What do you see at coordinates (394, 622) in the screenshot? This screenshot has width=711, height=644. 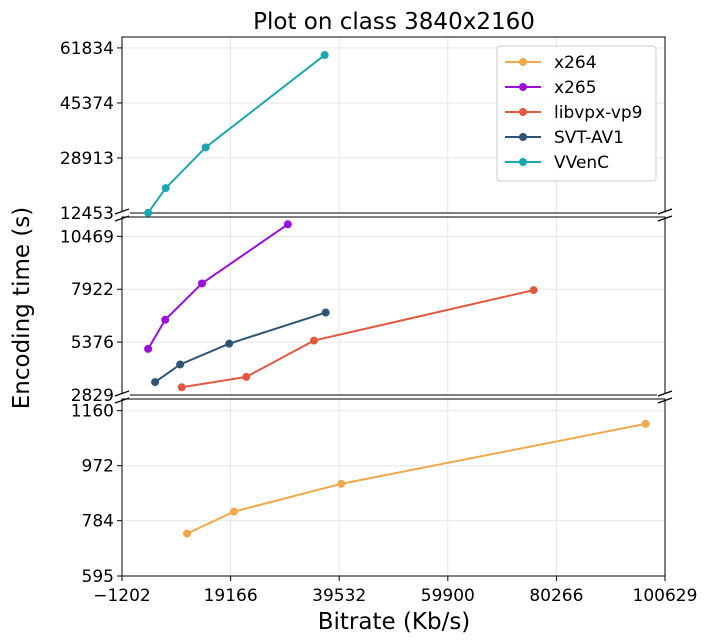 I see `x-axis-title: Bitrate (Kb/s)` at bounding box center [394, 622].